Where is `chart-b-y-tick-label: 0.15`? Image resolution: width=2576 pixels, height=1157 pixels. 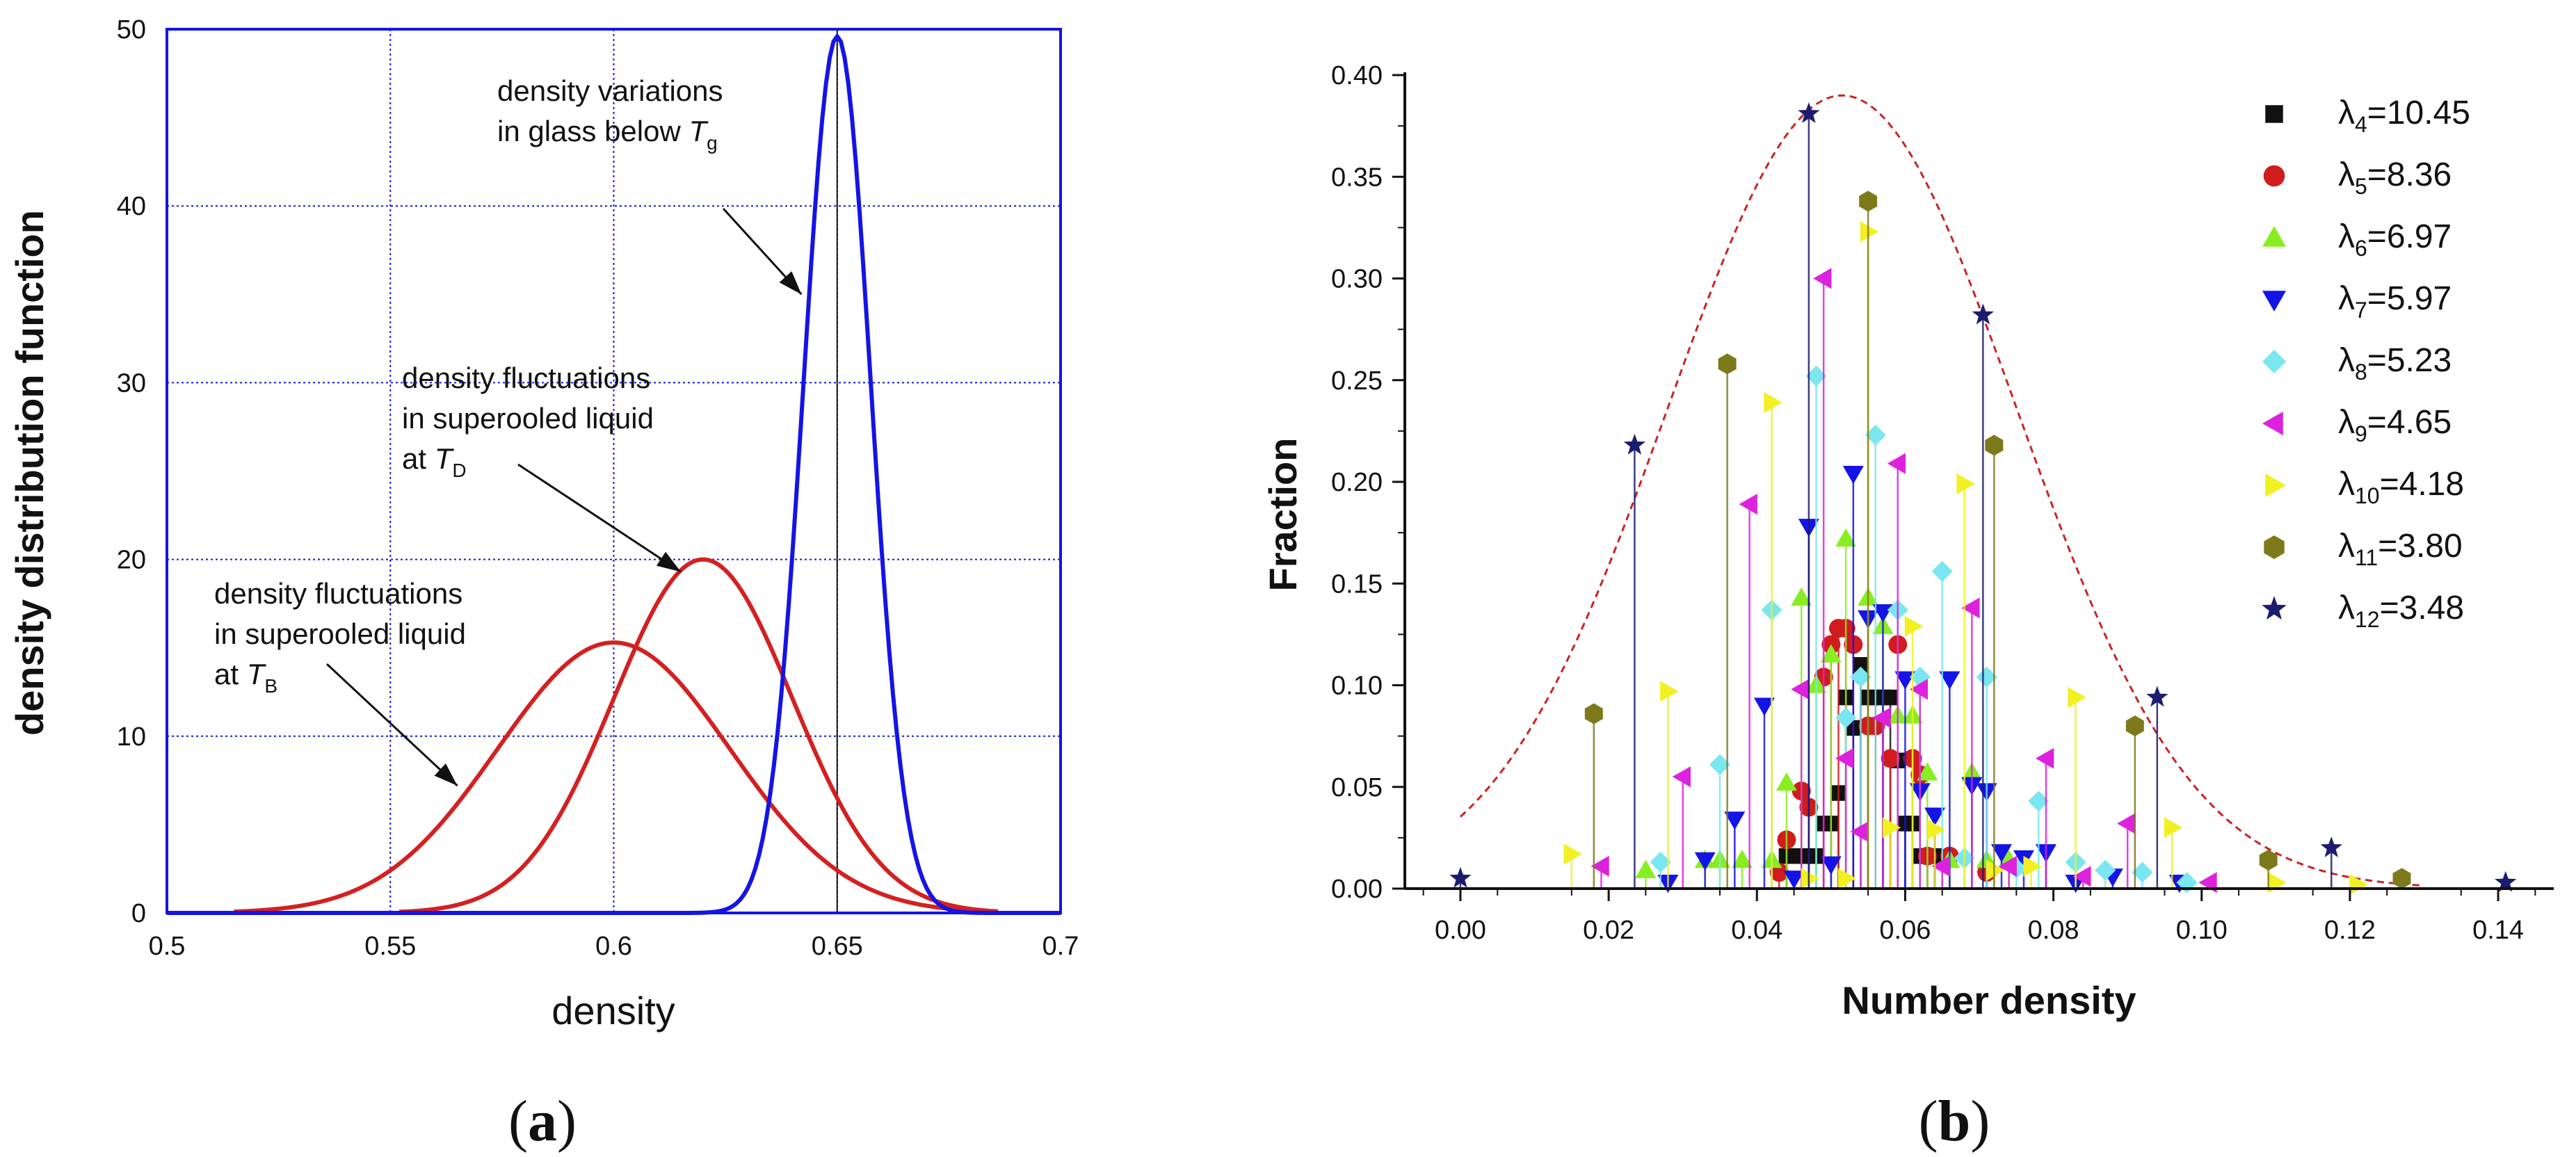 chart-b-y-tick-label: 0.15 is located at coordinates (1357, 584).